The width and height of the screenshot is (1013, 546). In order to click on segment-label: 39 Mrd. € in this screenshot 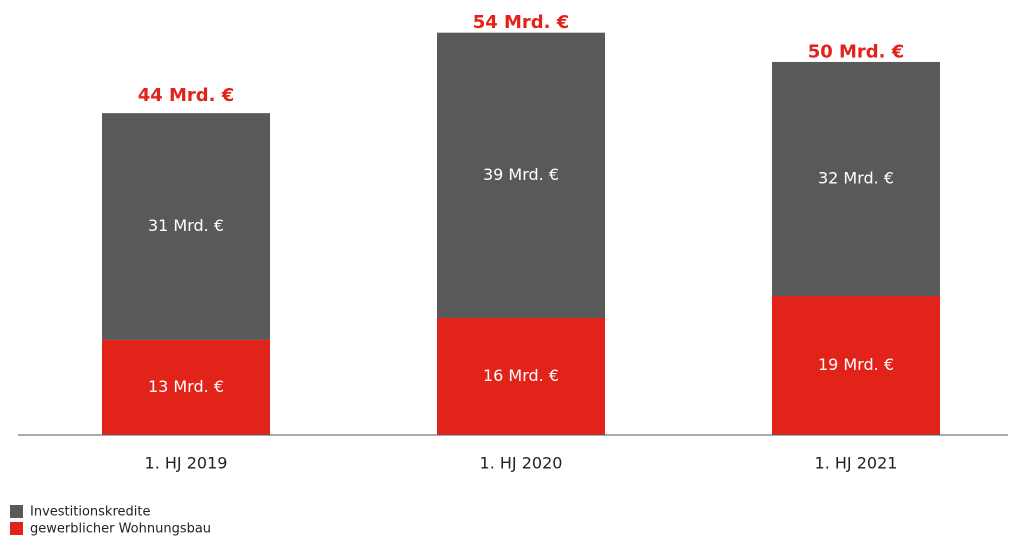, I will do `click(521, 174)`.